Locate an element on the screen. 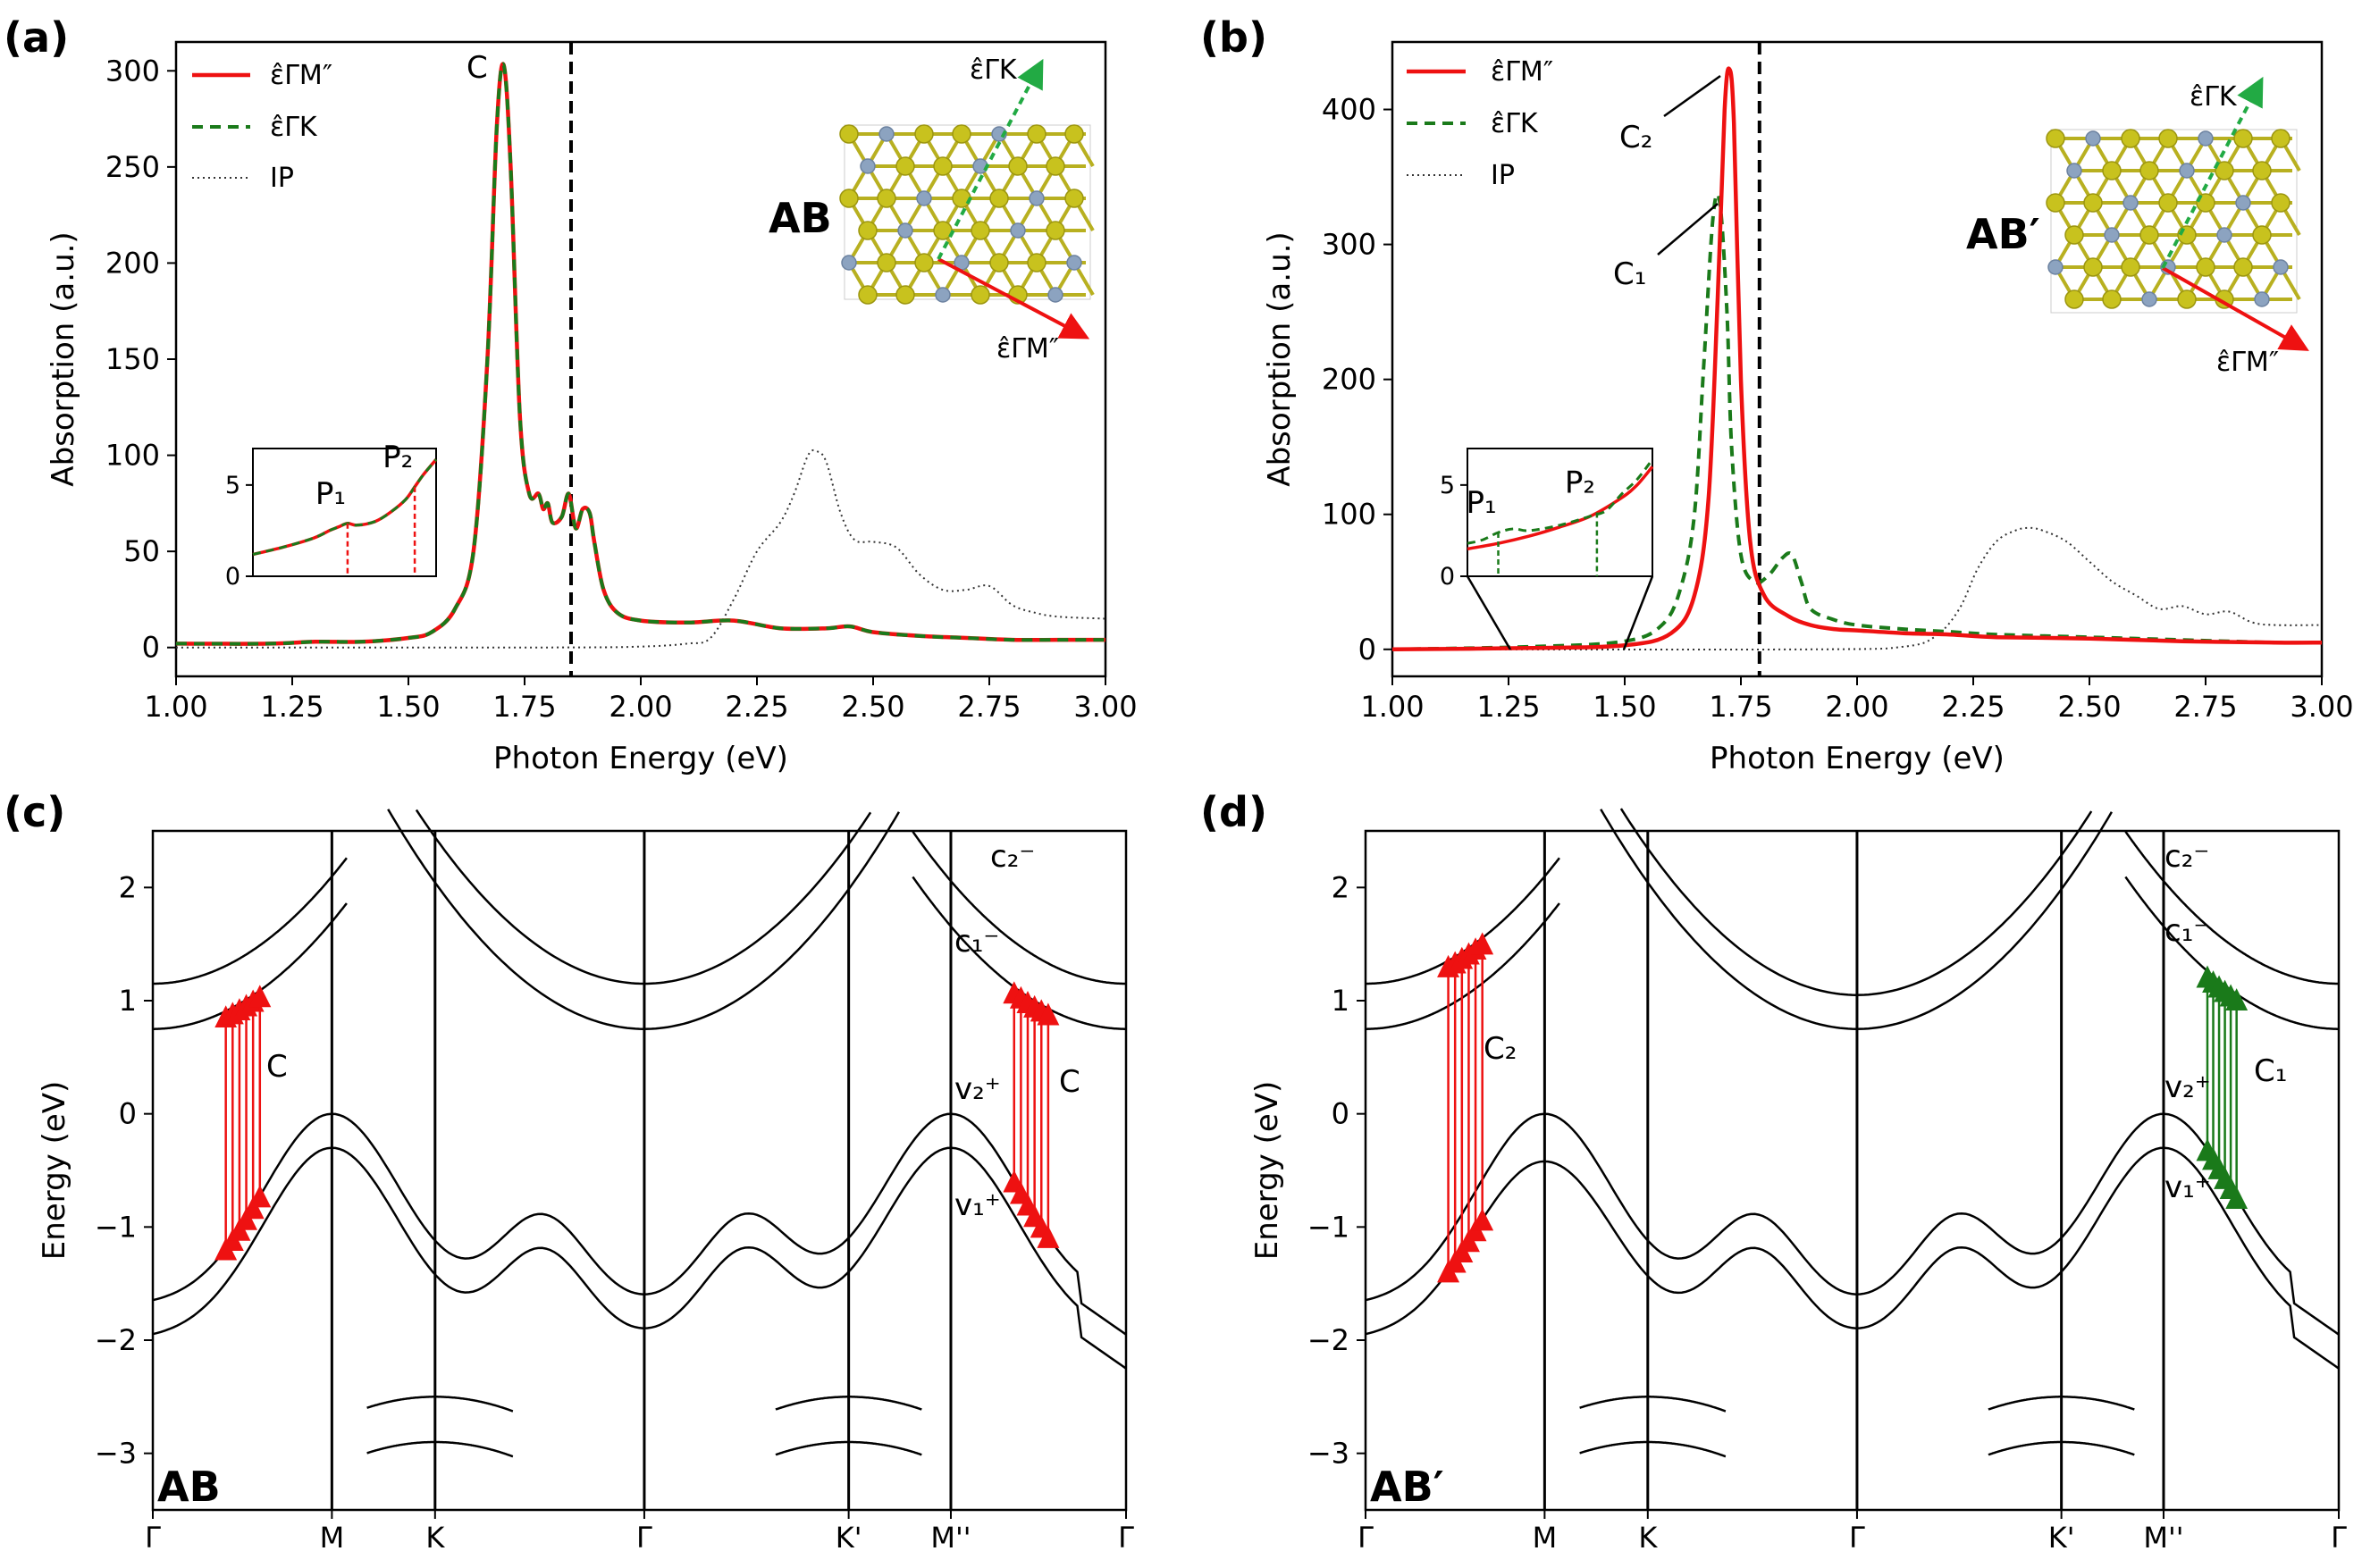 This screenshot has width=2362, height=1568. kpoint-label: M'' is located at coordinates (950, 1538).